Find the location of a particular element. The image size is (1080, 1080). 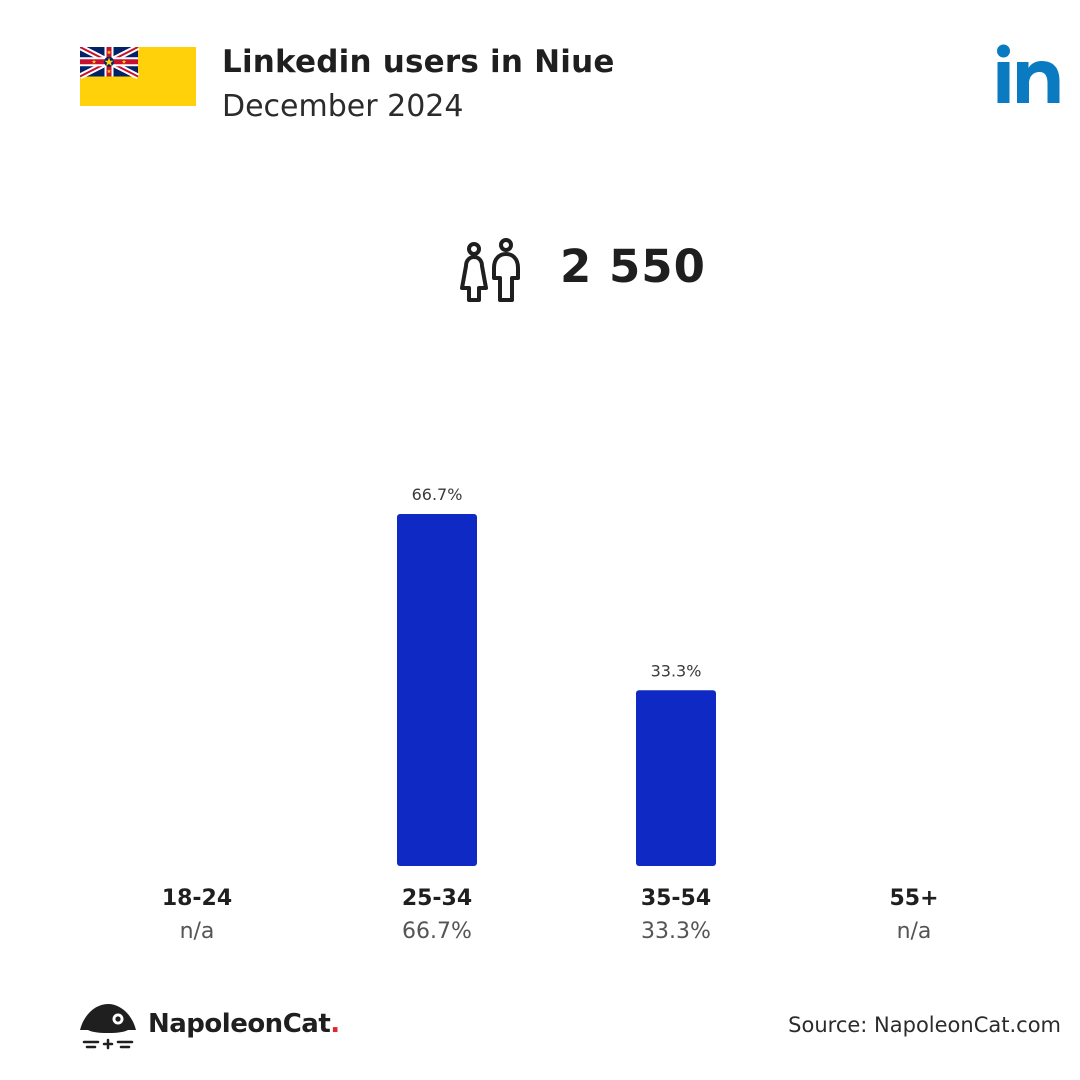

brand-name: NapoleonCat. is located at coordinates (244, 1024).